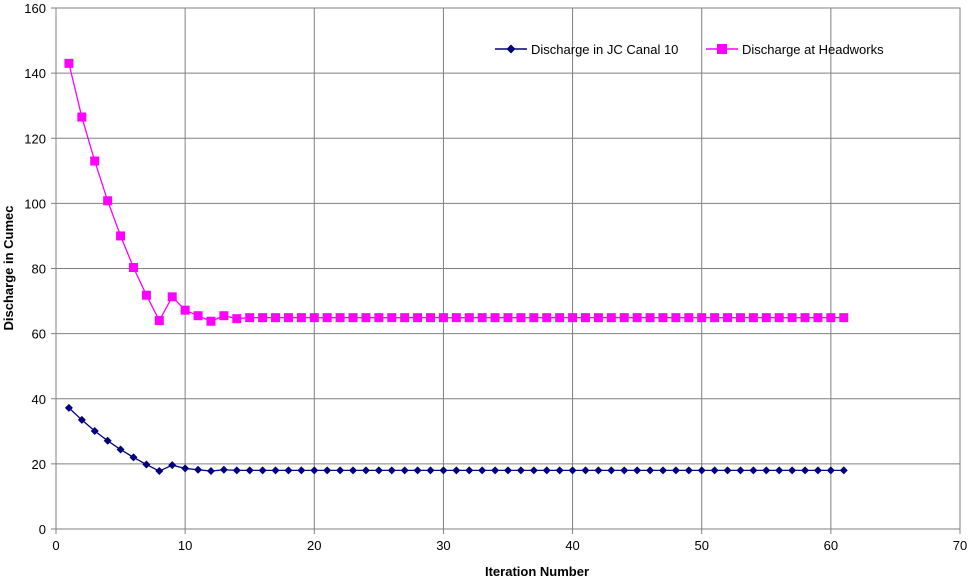  I want to click on y-tick-label: 120, so click(35, 138).